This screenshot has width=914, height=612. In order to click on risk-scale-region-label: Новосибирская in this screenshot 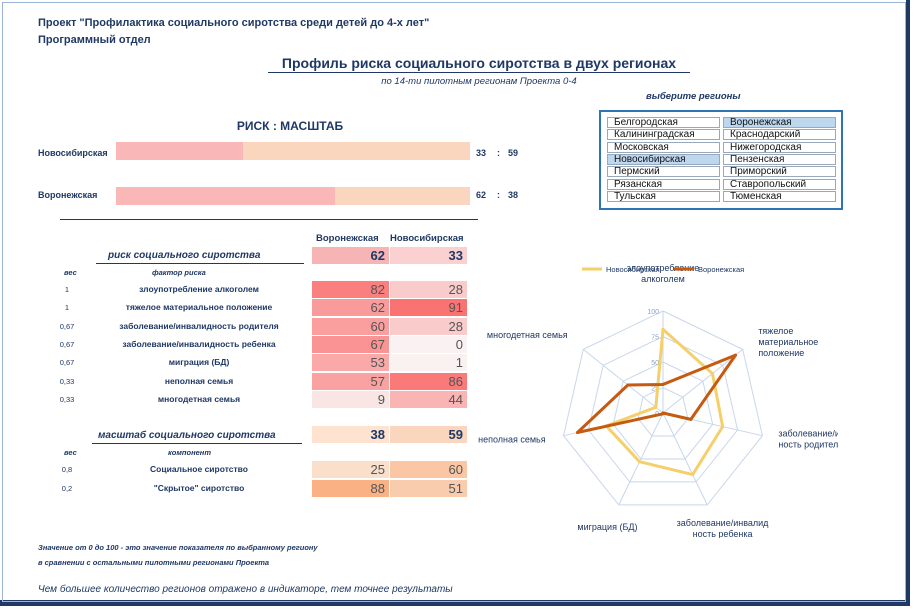, I will do `click(73, 153)`.